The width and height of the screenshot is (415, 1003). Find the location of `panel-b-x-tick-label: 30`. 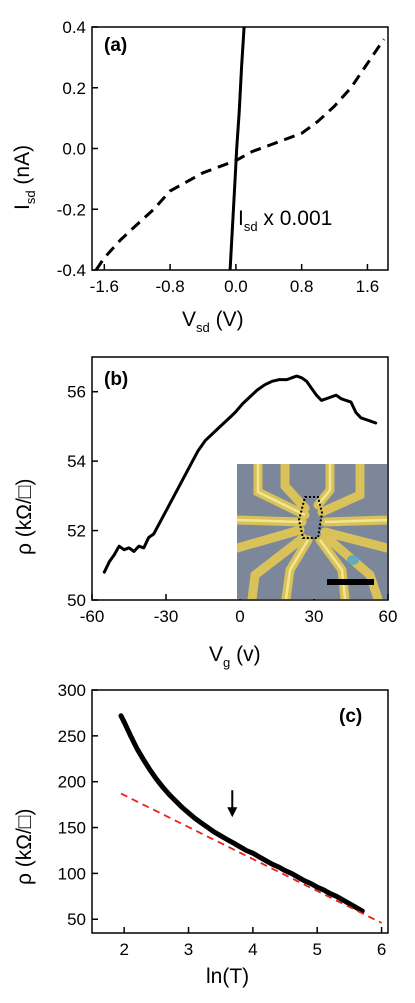

panel-b-x-tick-label: 30 is located at coordinates (314, 616).